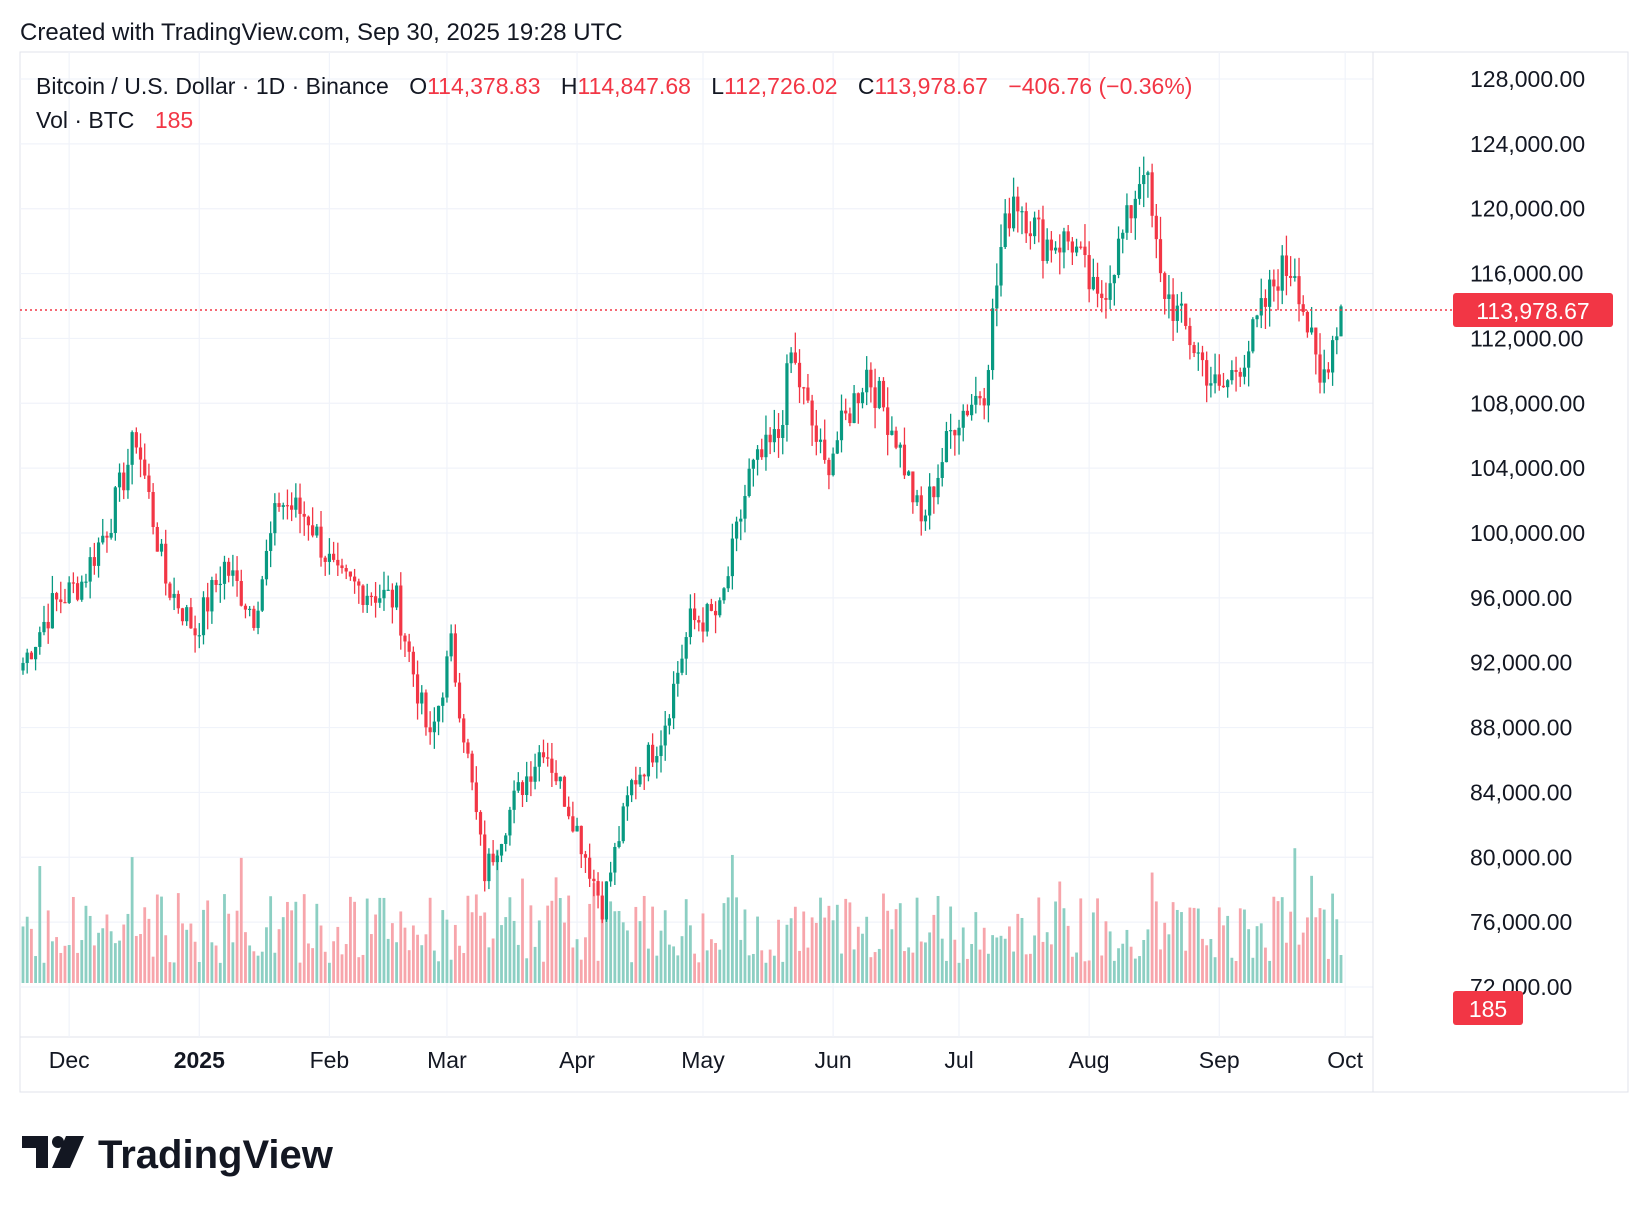 The height and width of the screenshot is (1208, 1644). I want to click on tradingview-logo-icon, so click(53, 1152).